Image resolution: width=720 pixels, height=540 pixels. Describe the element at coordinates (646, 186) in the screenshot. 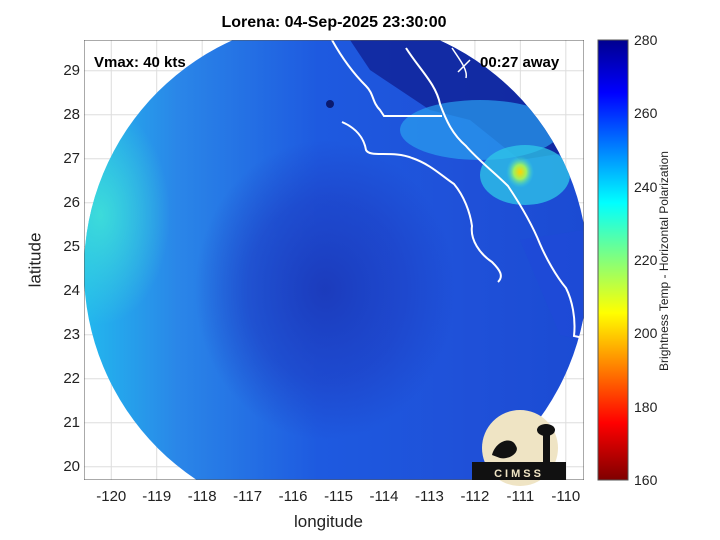

I see `colorbar-tick-label: 240` at that location.